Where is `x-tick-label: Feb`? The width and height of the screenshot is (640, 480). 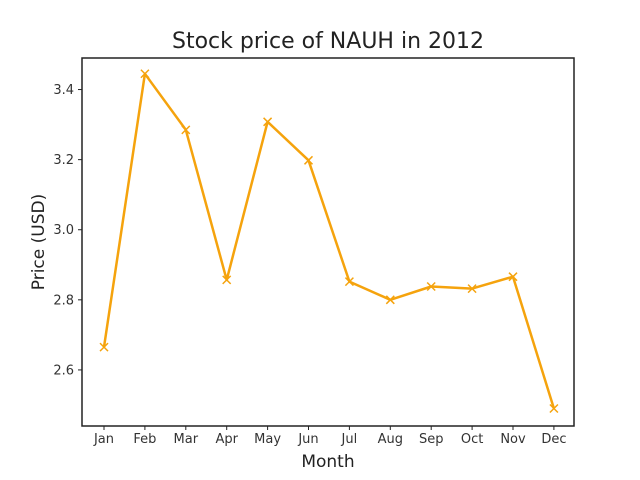
x-tick-label: Feb is located at coordinates (144, 439).